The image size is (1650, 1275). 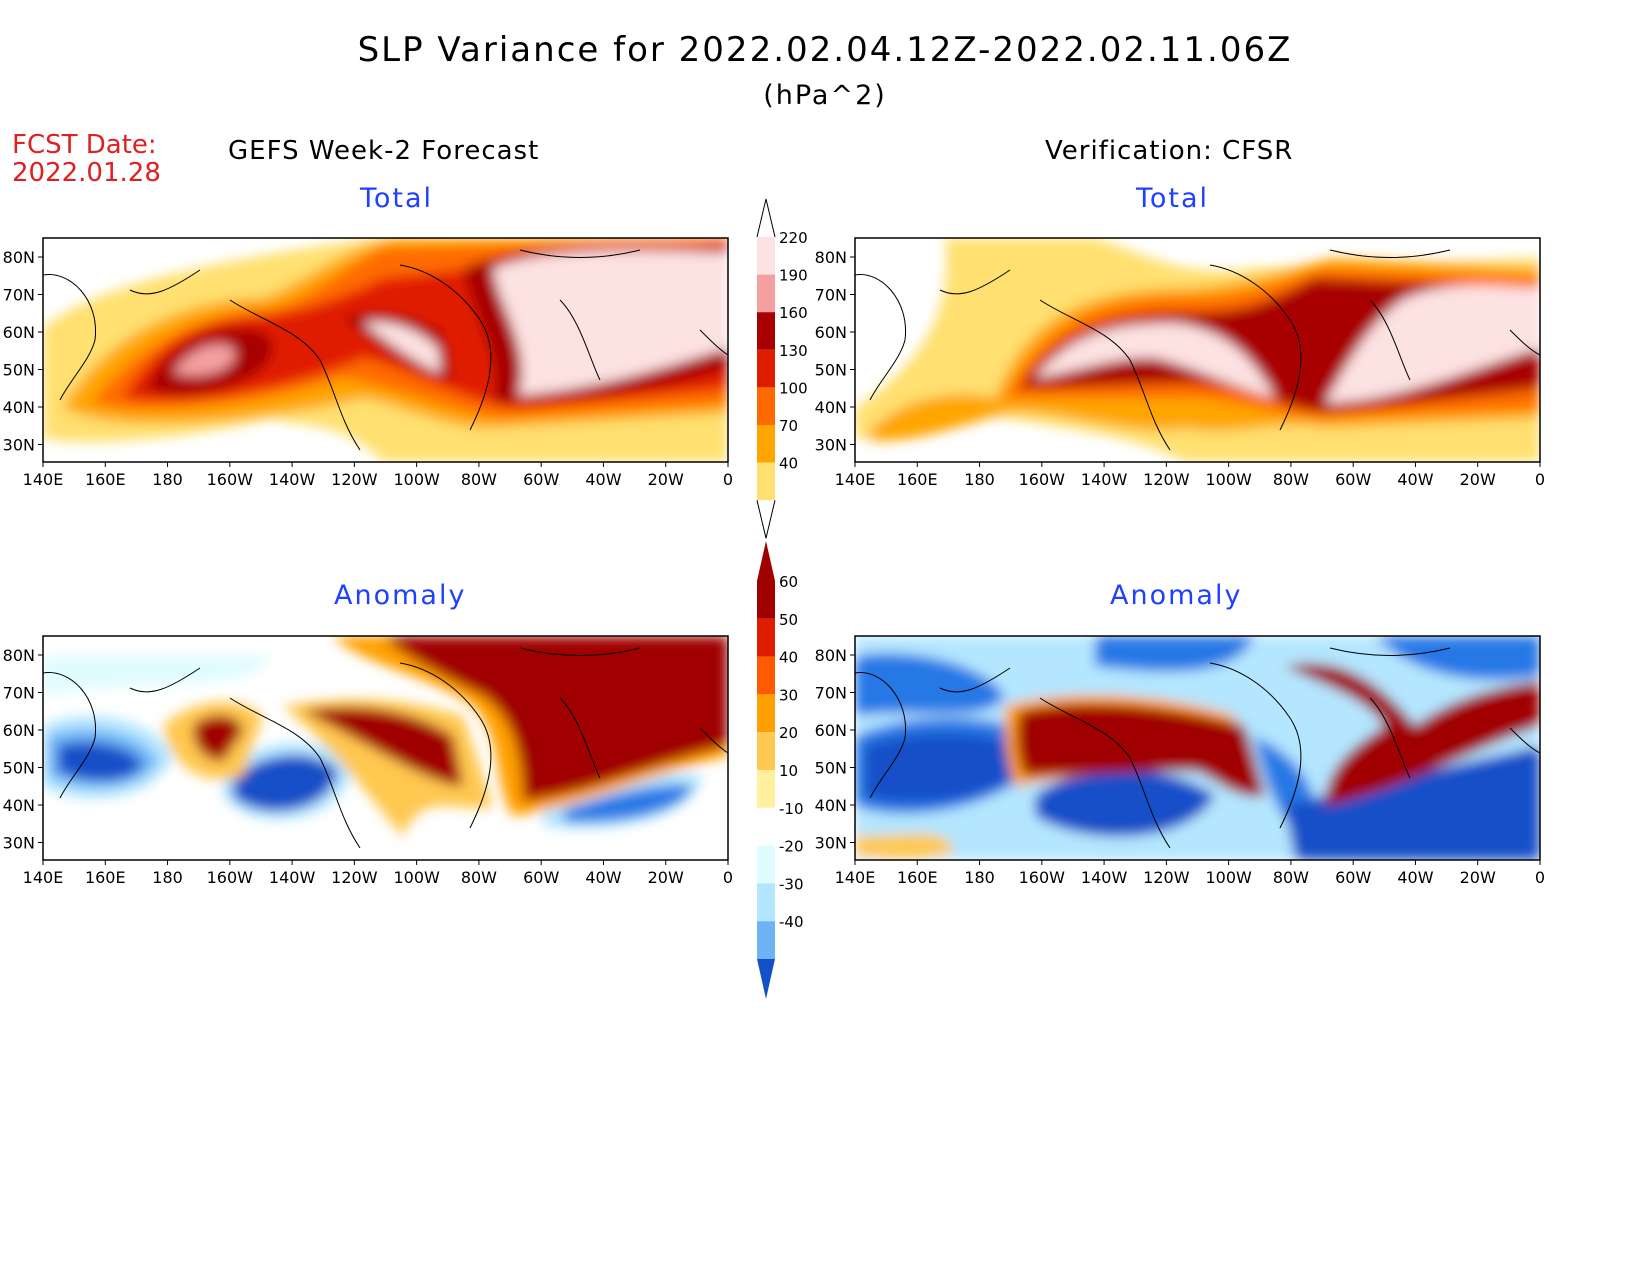 What do you see at coordinates (1169, 151) in the screenshot?
I see `verification-column-title: Verification: CFSR` at bounding box center [1169, 151].